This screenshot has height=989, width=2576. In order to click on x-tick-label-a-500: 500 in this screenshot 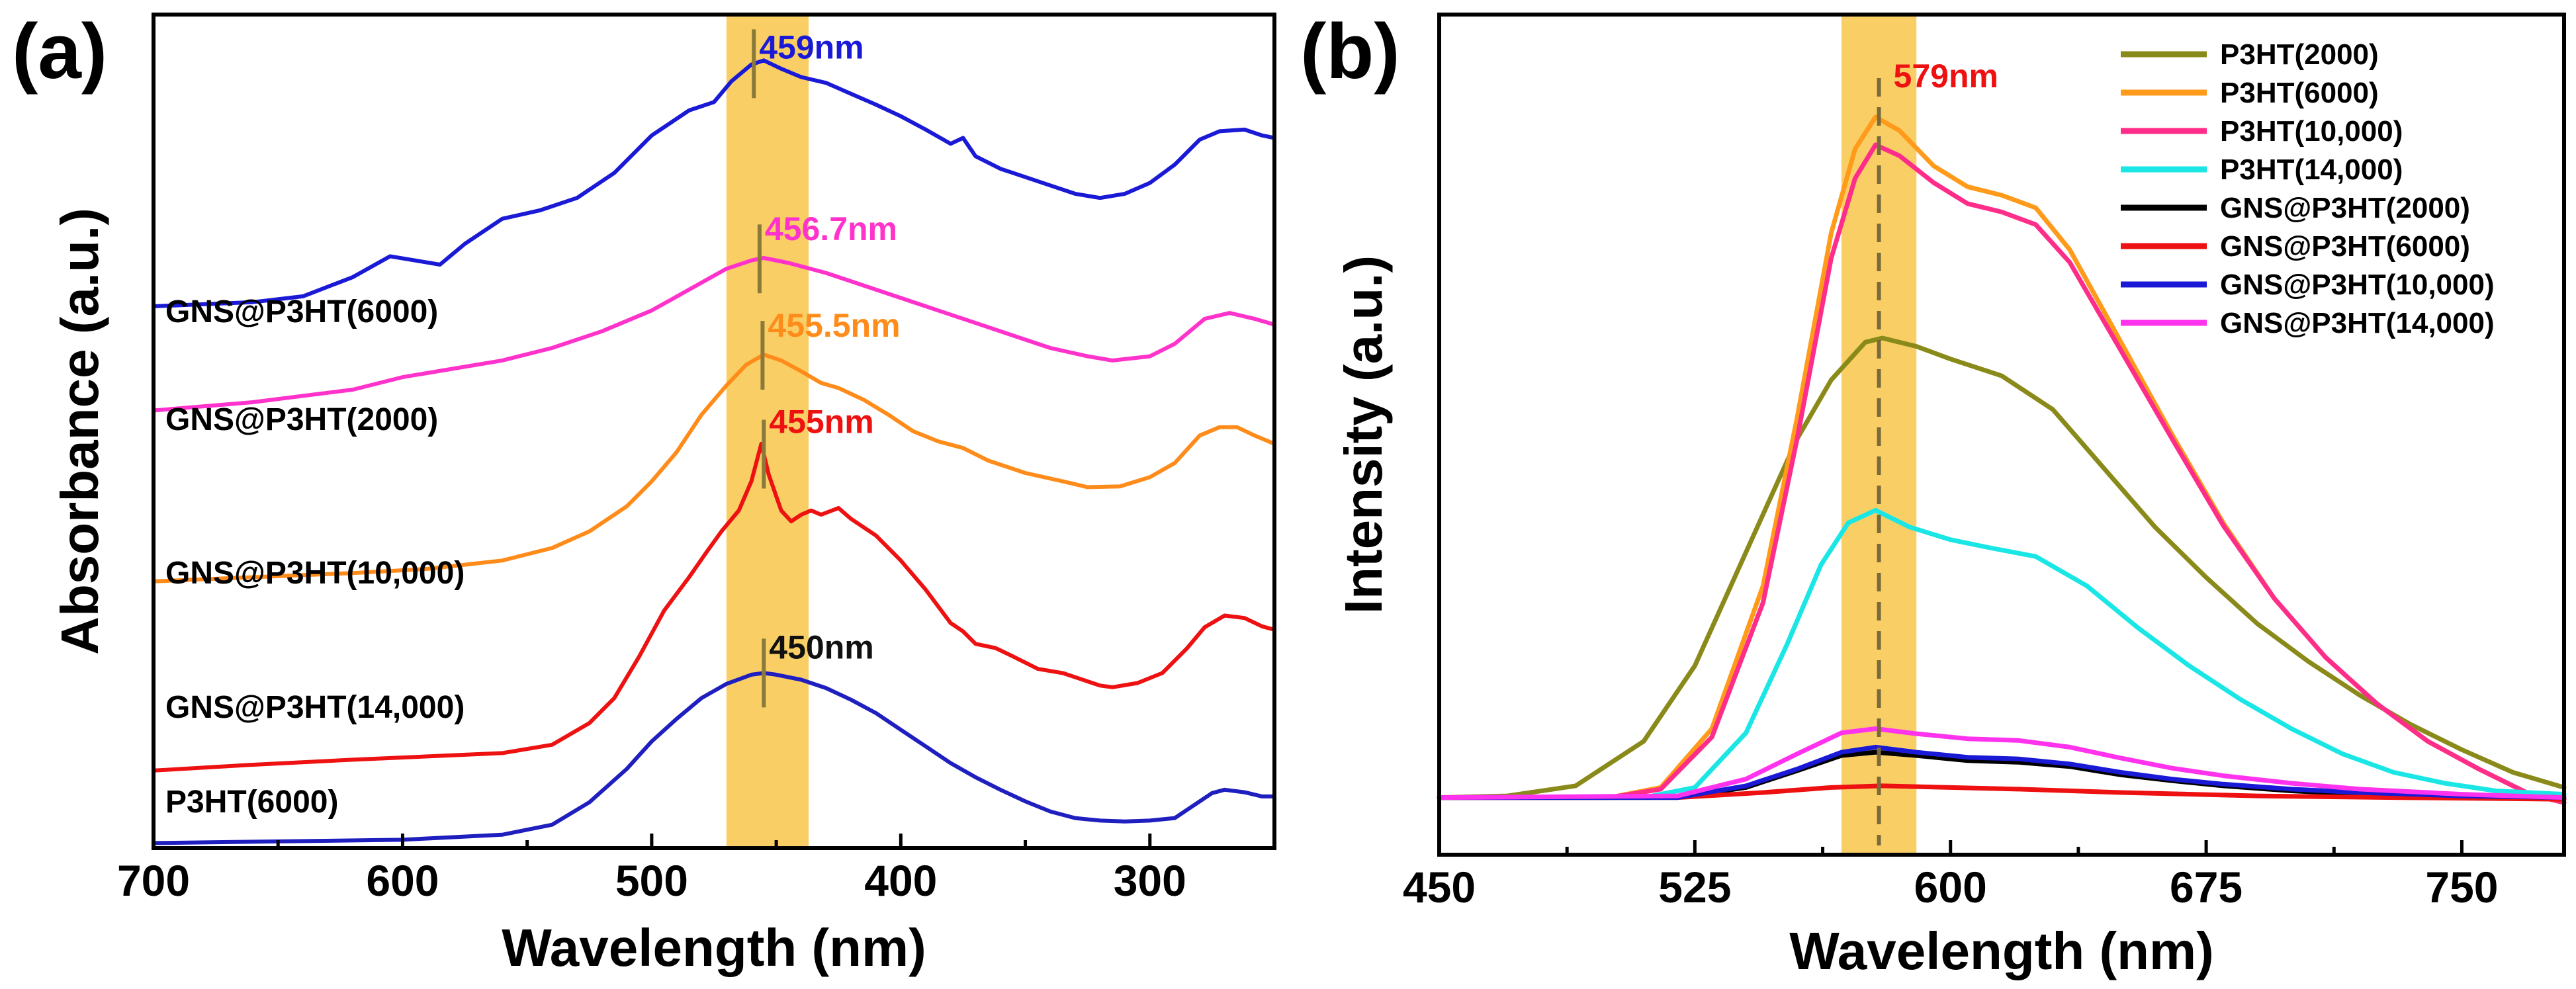, I will do `click(651, 880)`.